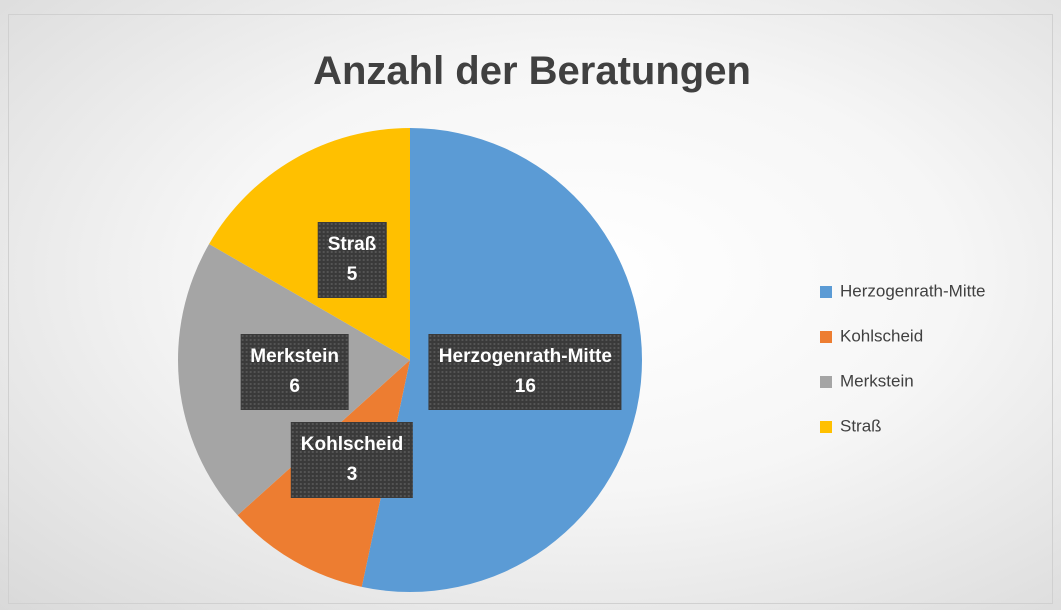 The width and height of the screenshot is (1061, 610). Describe the element at coordinates (913, 290) in the screenshot. I see `legend-label: Herzogenrath-Mitte` at that location.